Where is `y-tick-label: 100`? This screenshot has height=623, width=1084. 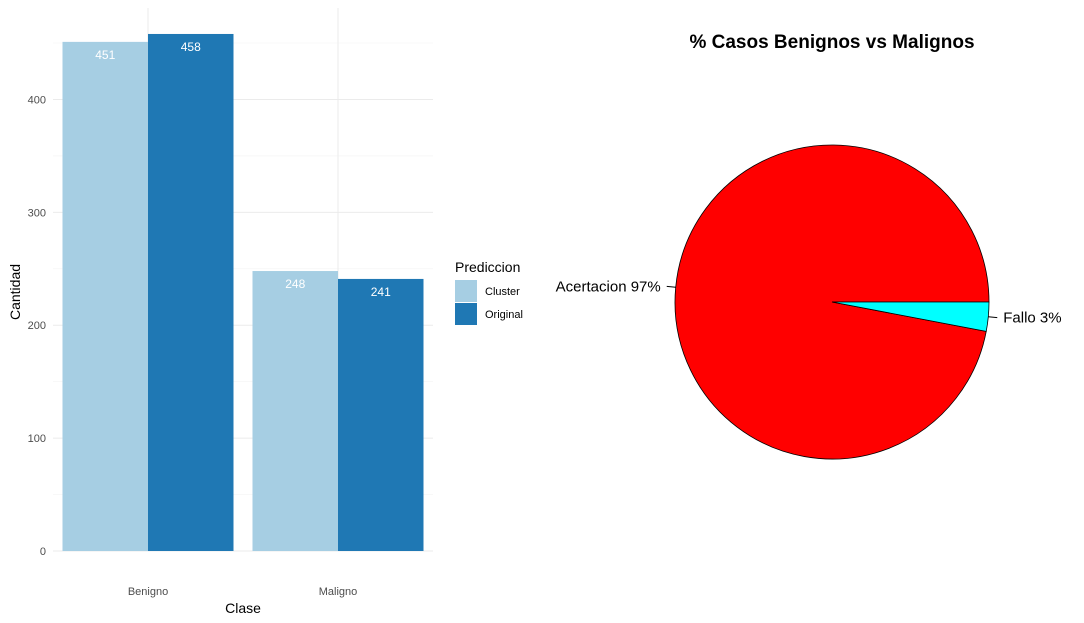 y-tick-label: 100 is located at coordinates (37, 439).